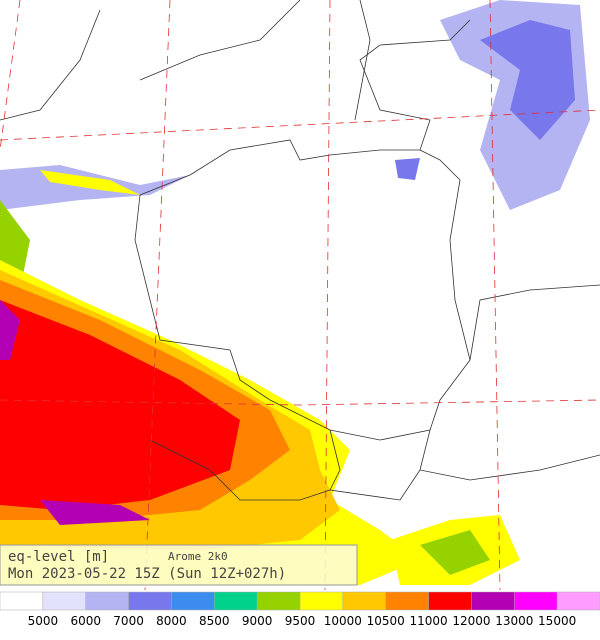 The width and height of the screenshot is (600, 640). What do you see at coordinates (471, 621) in the screenshot?
I see `colorbar-label: 12000` at bounding box center [471, 621].